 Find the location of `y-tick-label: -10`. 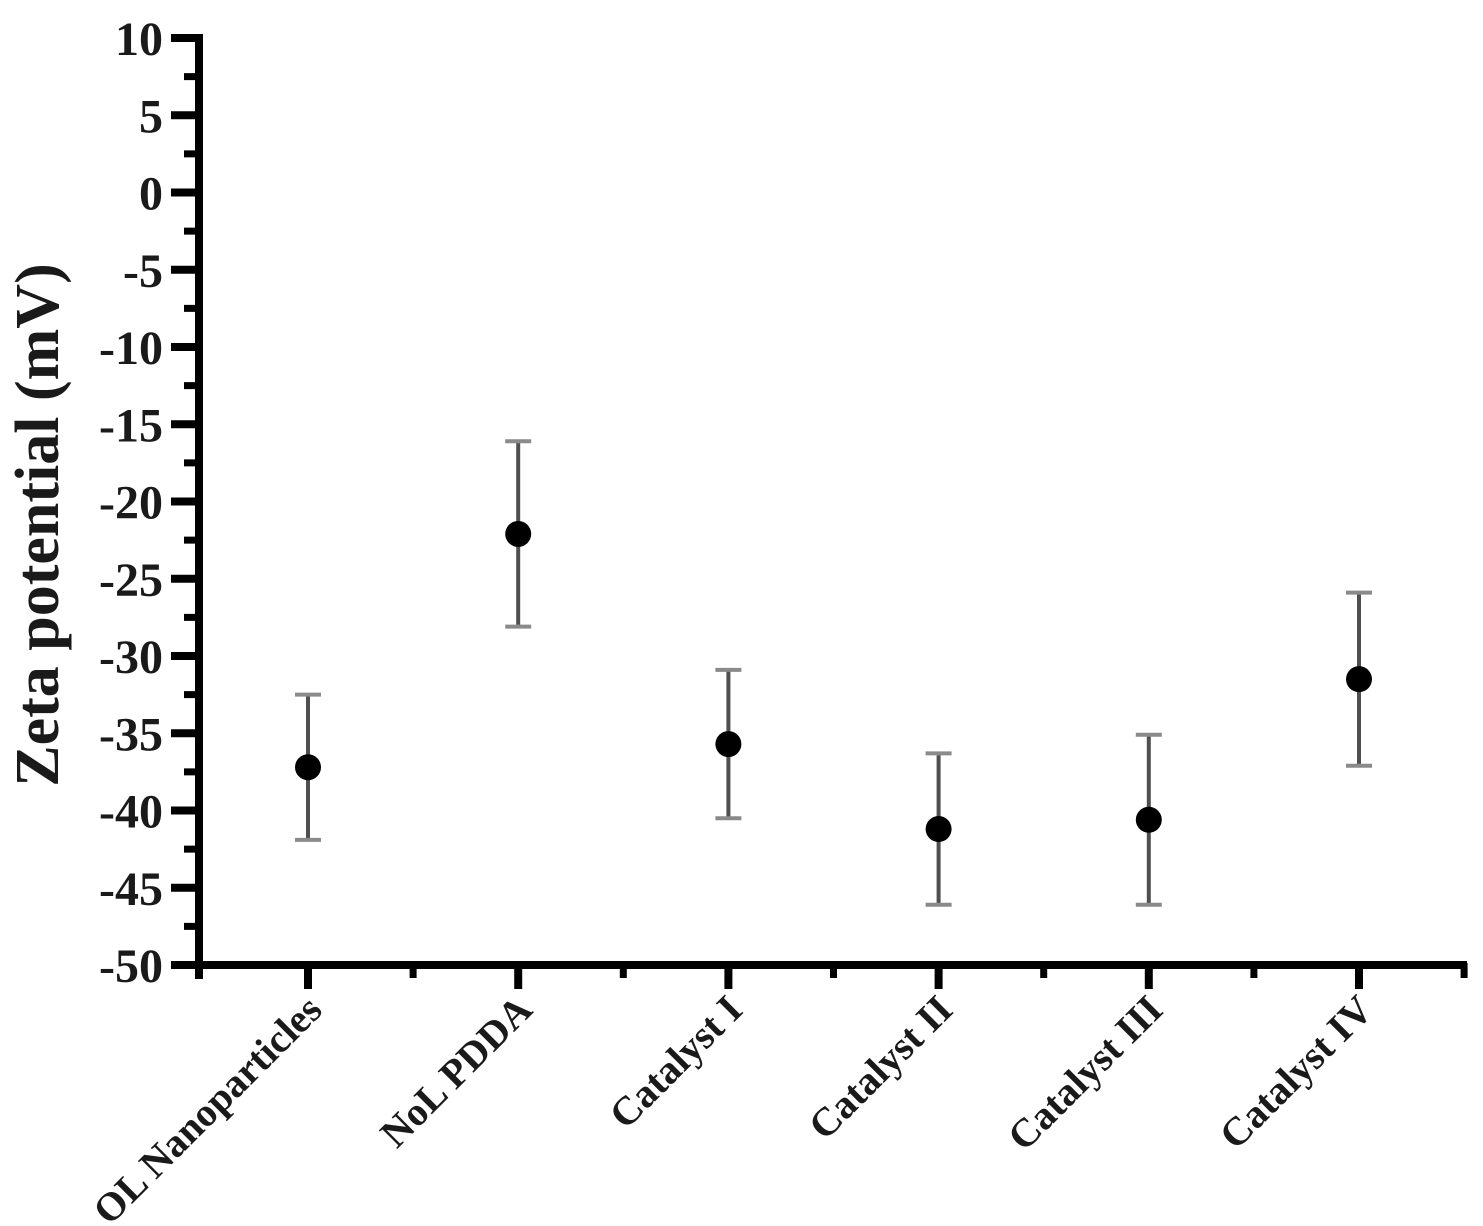

y-tick-label: -10 is located at coordinates (131, 348).